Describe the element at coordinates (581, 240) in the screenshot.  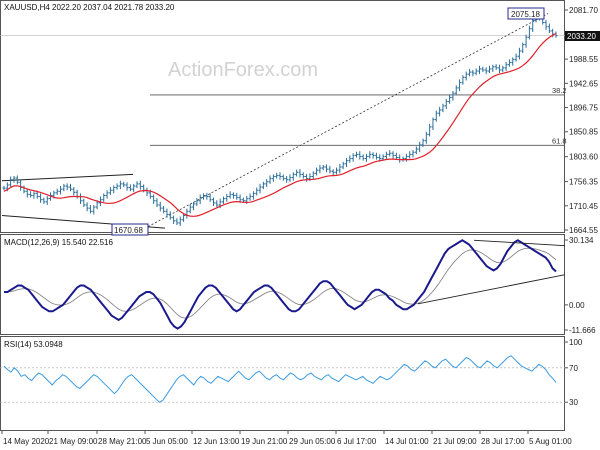
I see `macd-tick-label: 30.134` at that location.